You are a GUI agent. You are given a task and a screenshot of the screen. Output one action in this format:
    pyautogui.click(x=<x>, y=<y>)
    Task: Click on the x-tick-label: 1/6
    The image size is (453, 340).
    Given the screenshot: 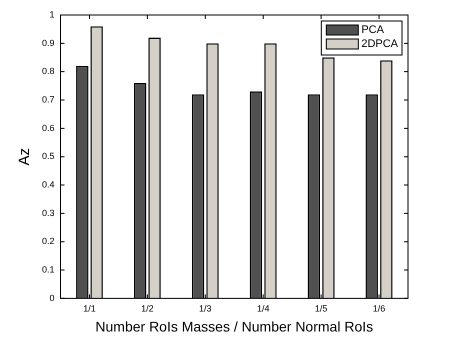 What is the action you would take?
    pyautogui.click(x=379, y=308)
    